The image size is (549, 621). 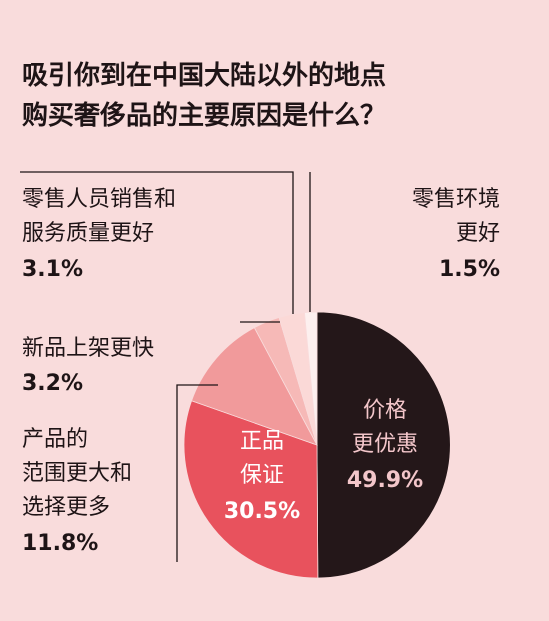 I want to click on label-authenticity: 正品 保证 30.5%, so click(x=262, y=476).